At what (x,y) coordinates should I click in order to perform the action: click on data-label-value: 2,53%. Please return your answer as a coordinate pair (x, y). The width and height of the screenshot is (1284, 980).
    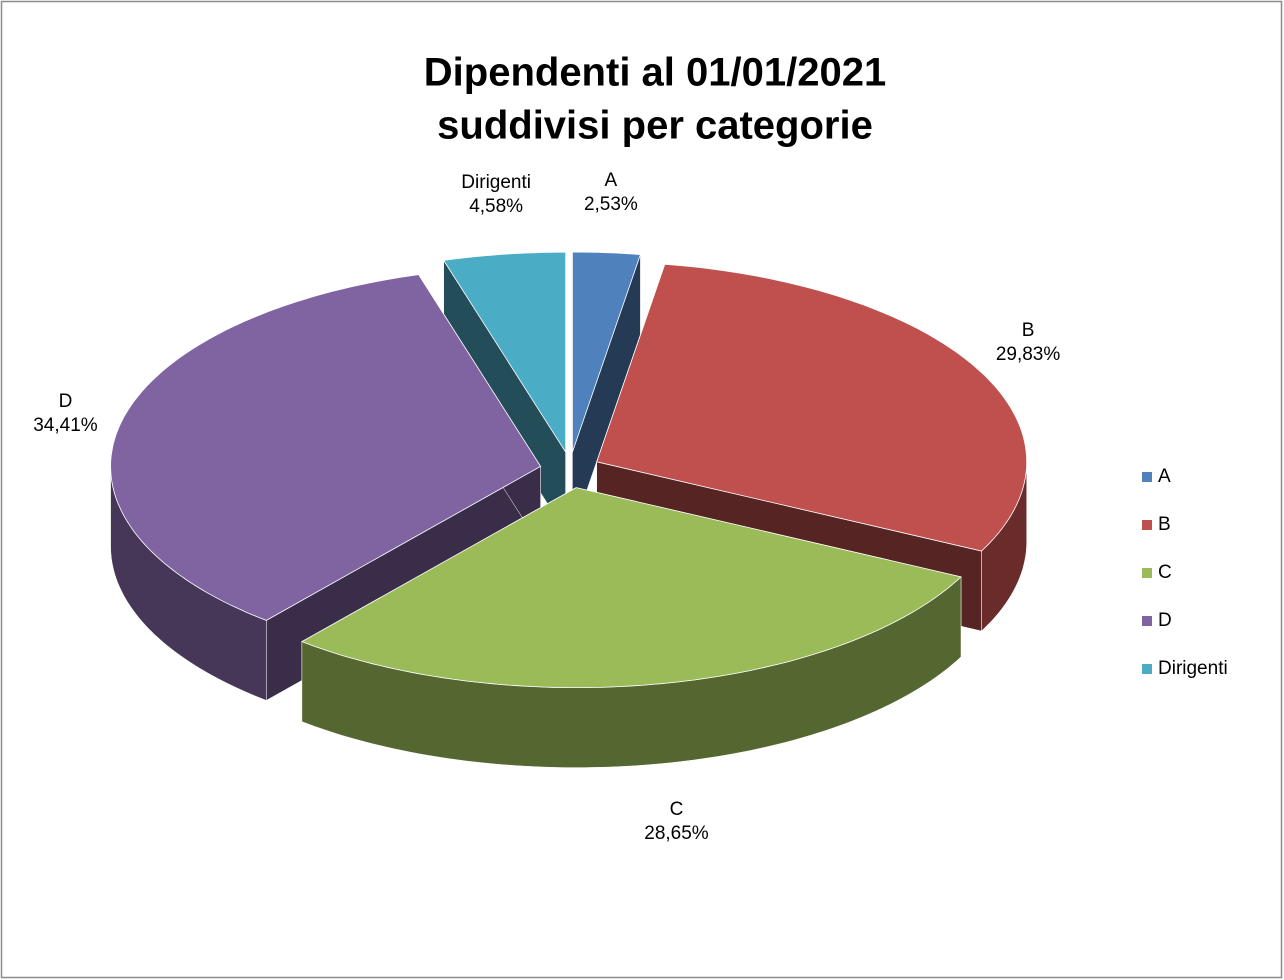
    Looking at the image, I should click on (611, 204).